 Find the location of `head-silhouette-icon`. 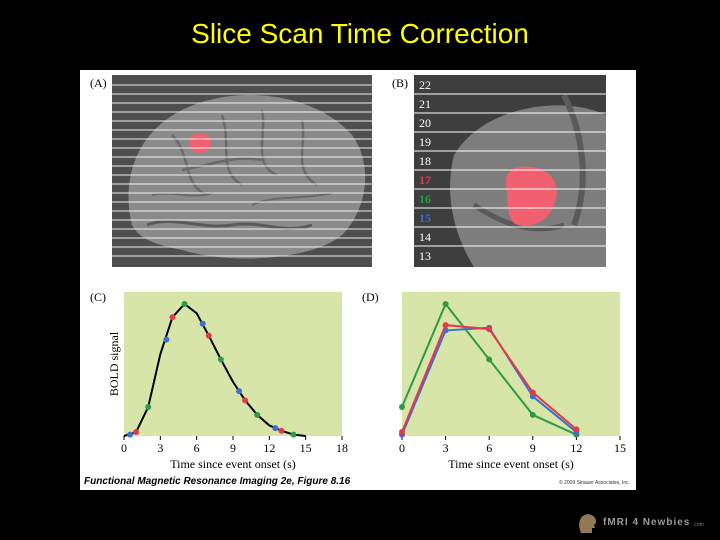

head-silhouette-icon is located at coordinates (588, 523).